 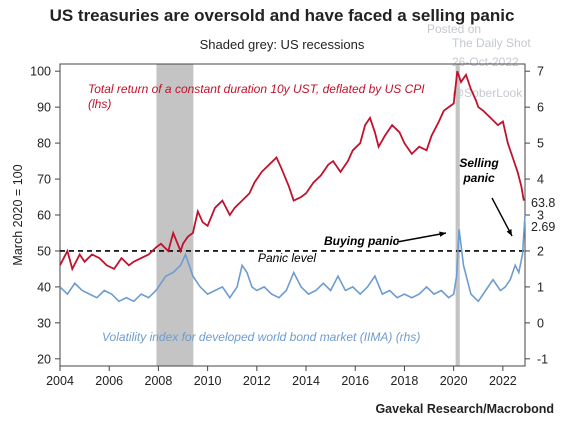 I want to click on y-left-tick-label-70: 70, so click(x=44, y=180).